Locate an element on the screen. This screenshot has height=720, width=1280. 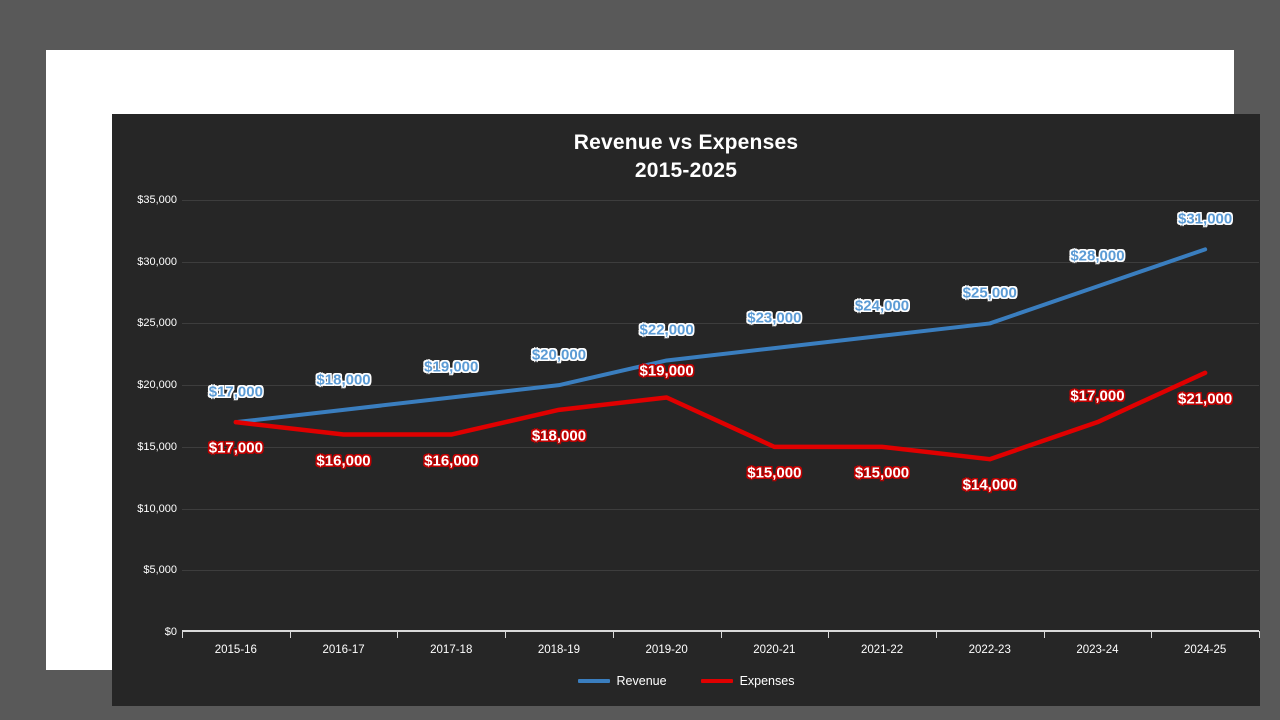
series-line-expenses is located at coordinates (720, 416).